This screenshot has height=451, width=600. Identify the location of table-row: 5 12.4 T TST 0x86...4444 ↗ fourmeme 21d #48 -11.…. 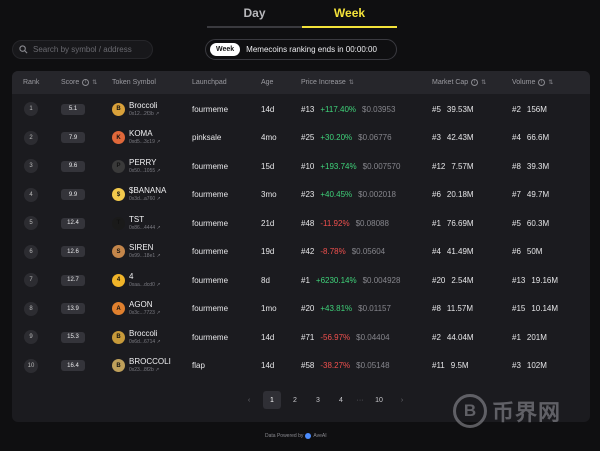
(301, 223).